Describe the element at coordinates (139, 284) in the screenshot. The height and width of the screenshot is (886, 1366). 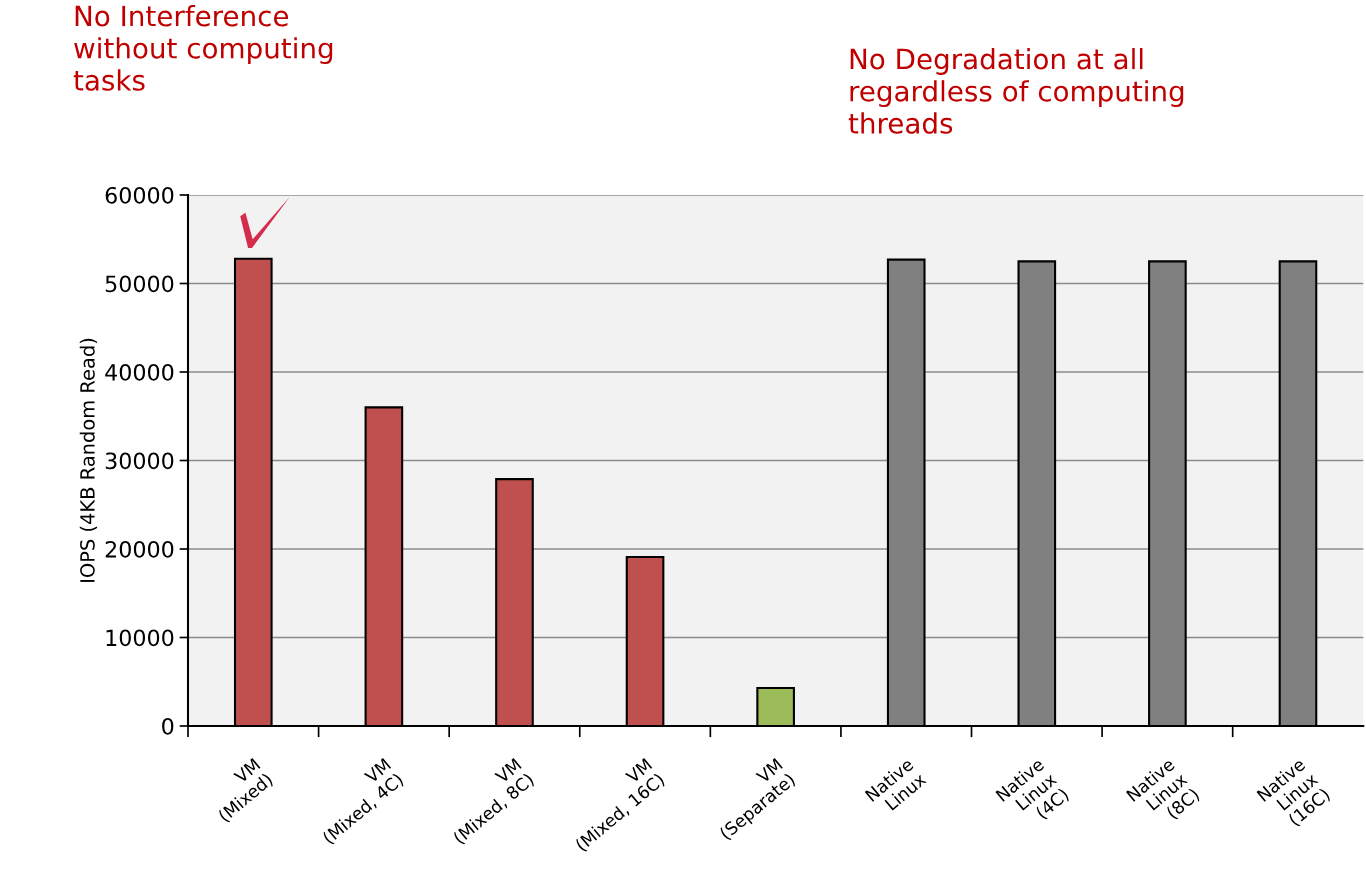
I see `y-tick-label: 50000` at that location.